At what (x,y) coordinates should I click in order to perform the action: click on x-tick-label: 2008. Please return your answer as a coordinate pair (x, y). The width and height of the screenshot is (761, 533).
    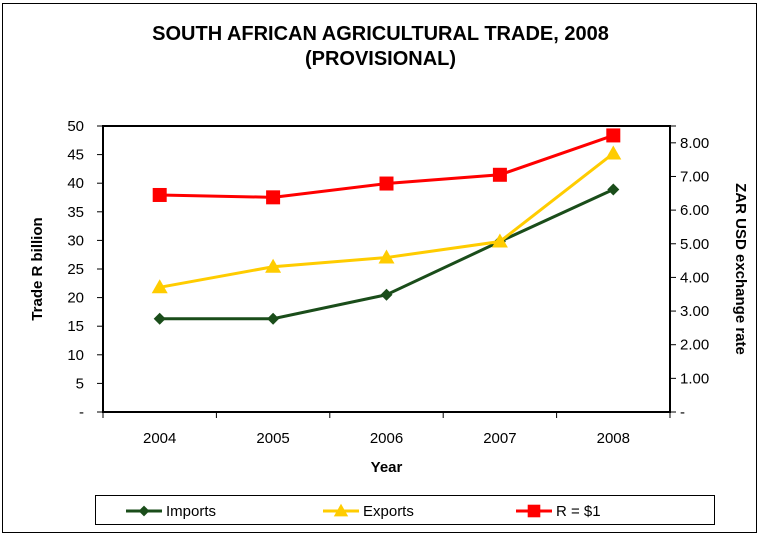
    Looking at the image, I should click on (613, 438).